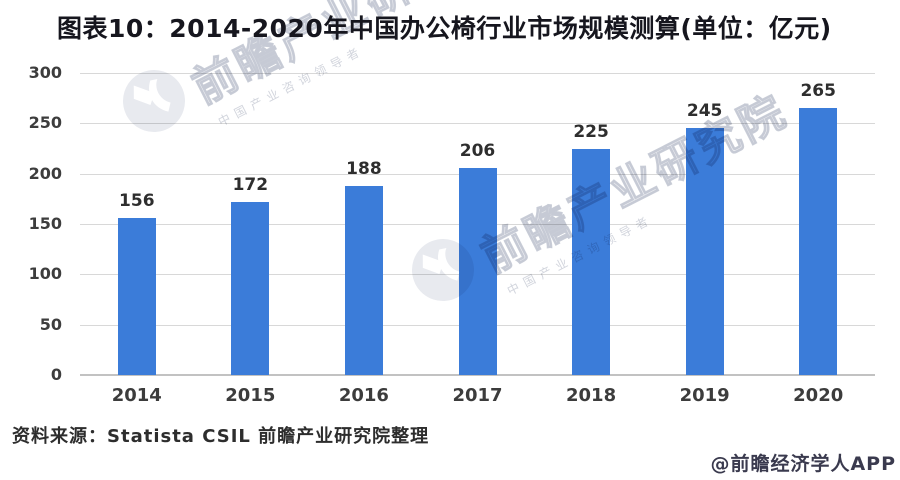  I want to click on x-axis-tick-label: 2014, so click(136, 395).